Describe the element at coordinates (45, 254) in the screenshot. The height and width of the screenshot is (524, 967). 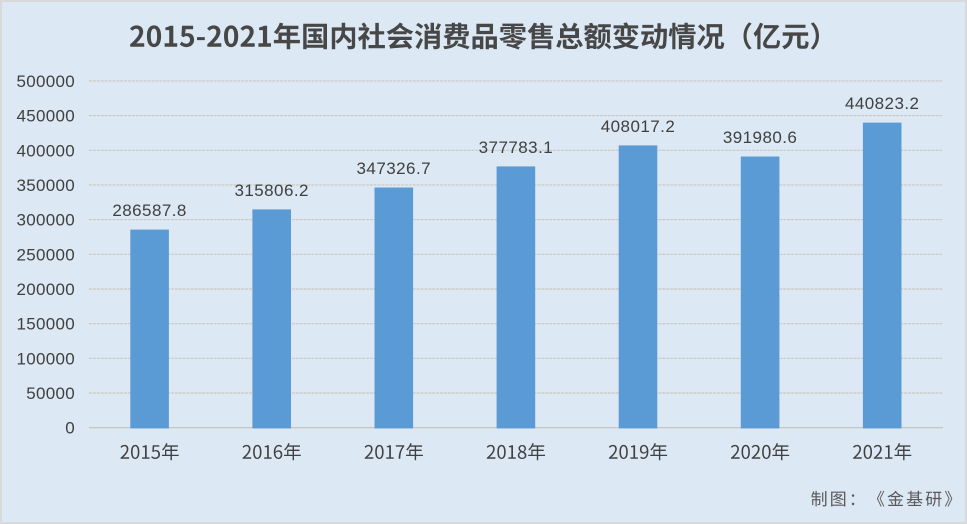
I see `svg-text: 250000` at that location.